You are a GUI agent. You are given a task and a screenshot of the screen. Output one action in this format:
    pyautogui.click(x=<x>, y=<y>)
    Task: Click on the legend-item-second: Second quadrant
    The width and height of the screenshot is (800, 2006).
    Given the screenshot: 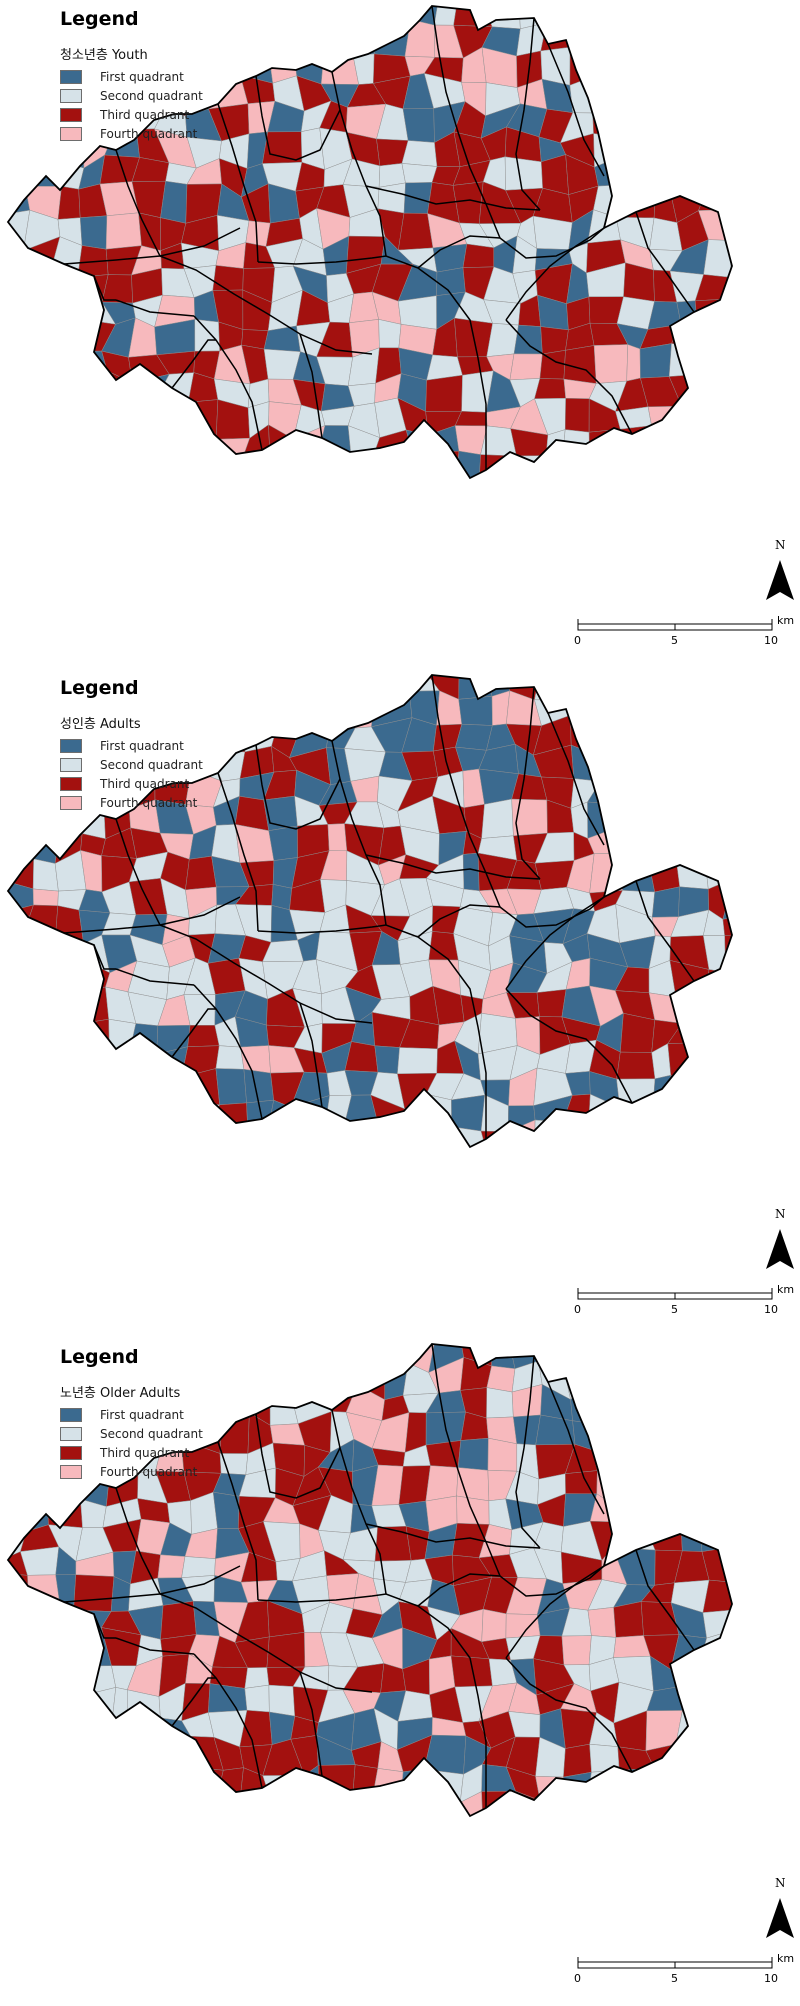 What is the action you would take?
    pyautogui.click(x=131, y=1433)
    